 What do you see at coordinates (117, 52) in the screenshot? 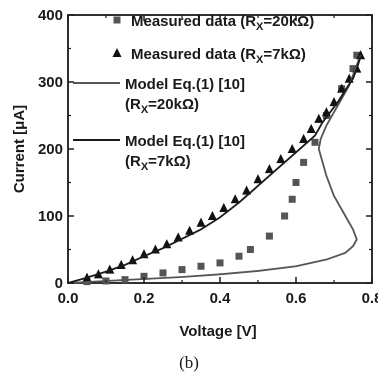
I see `legend-marker-triangle` at bounding box center [117, 52].